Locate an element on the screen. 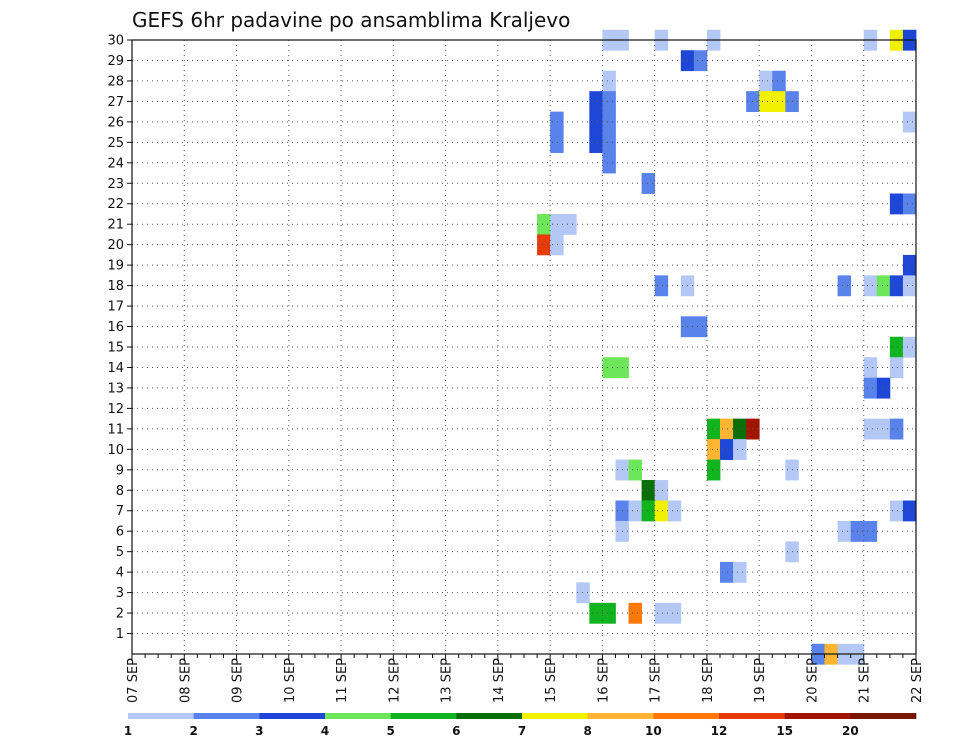 This screenshot has width=960, height=742. colorbar-label: 15 is located at coordinates (784, 731).